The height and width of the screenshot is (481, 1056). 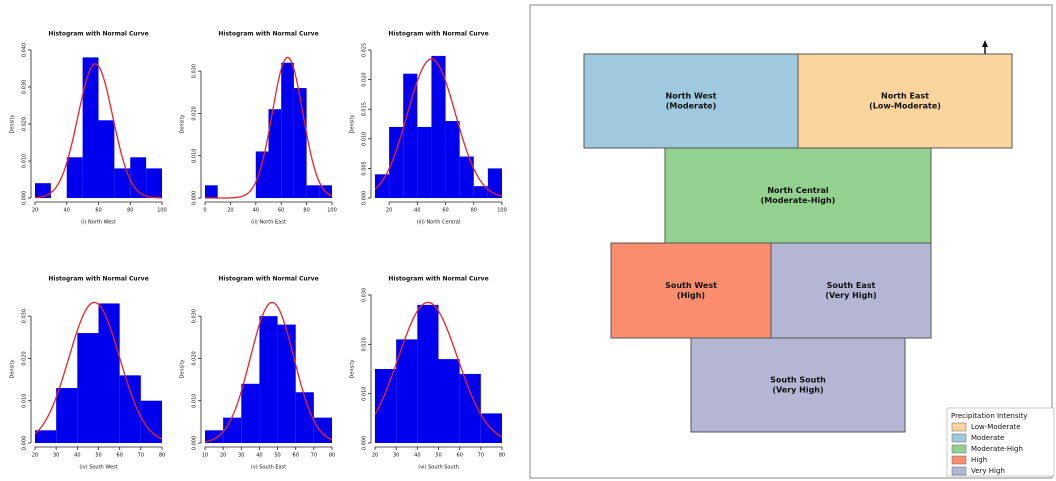 I want to click on region-name: South East, so click(x=851, y=285).